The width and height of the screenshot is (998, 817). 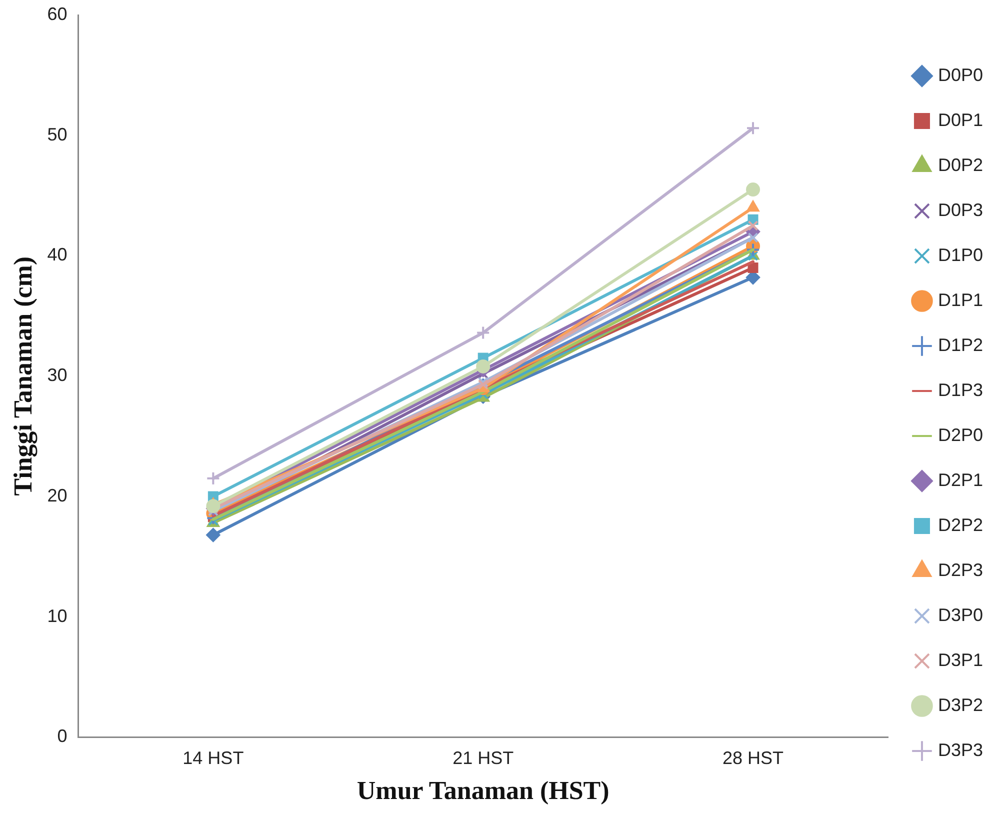 I want to click on y-tick-label: 30, so click(x=57, y=375).